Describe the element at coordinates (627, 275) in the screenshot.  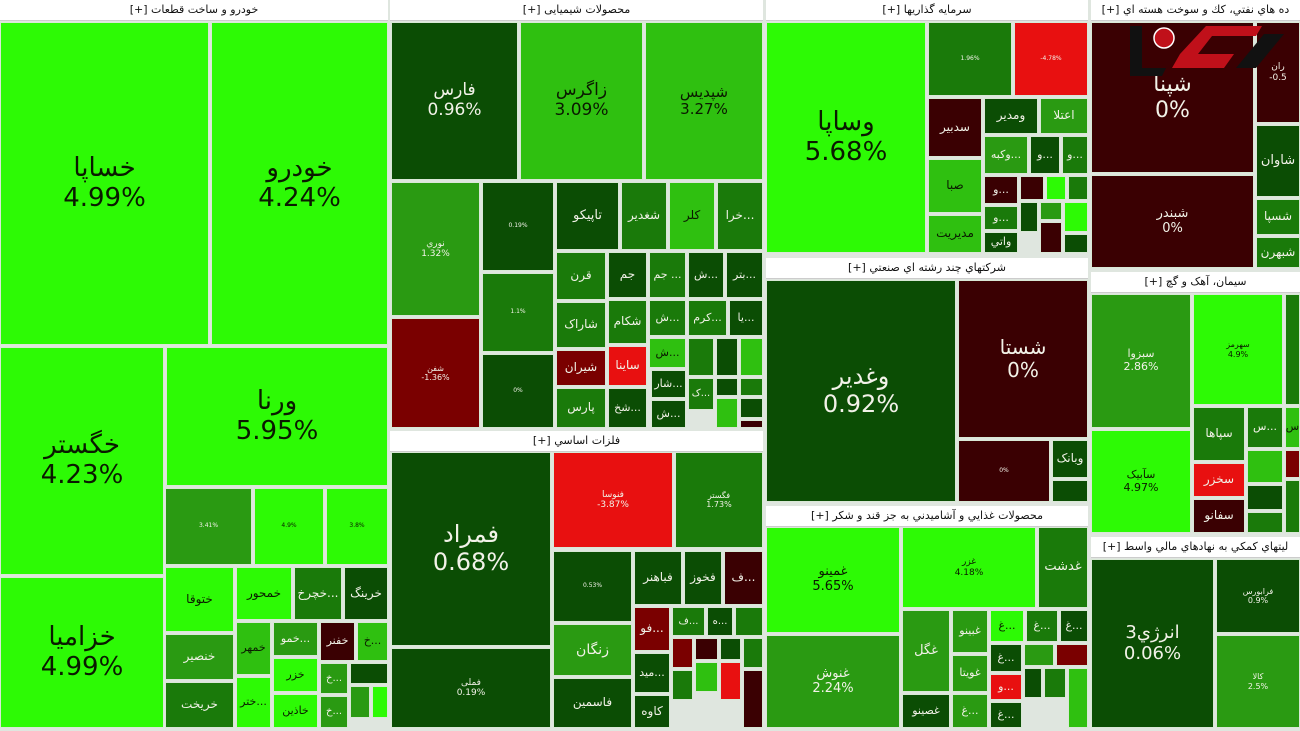
I see `stock-tile: جم` at that location.